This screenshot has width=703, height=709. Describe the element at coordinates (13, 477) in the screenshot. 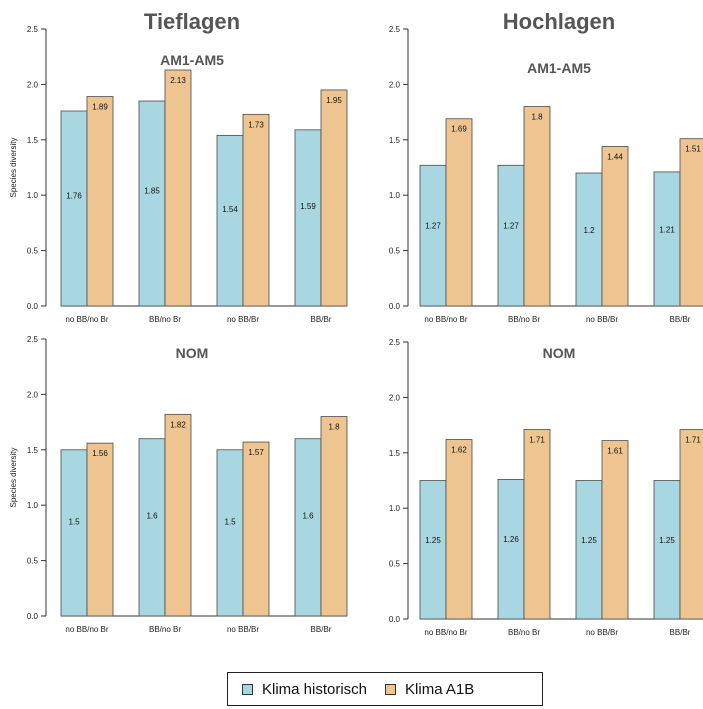

I see `panel3-y-label: Species diversity` at that location.